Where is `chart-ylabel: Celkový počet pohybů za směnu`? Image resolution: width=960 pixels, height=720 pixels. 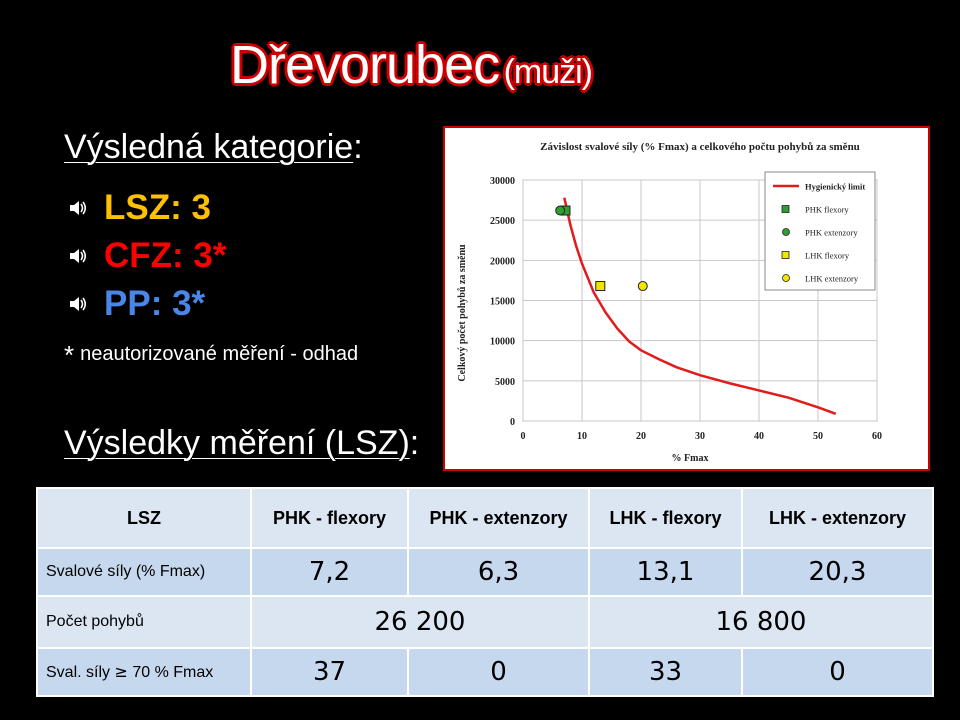
chart-ylabel: Celkový počet pohybů za směnu is located at coordinates (462, 313).